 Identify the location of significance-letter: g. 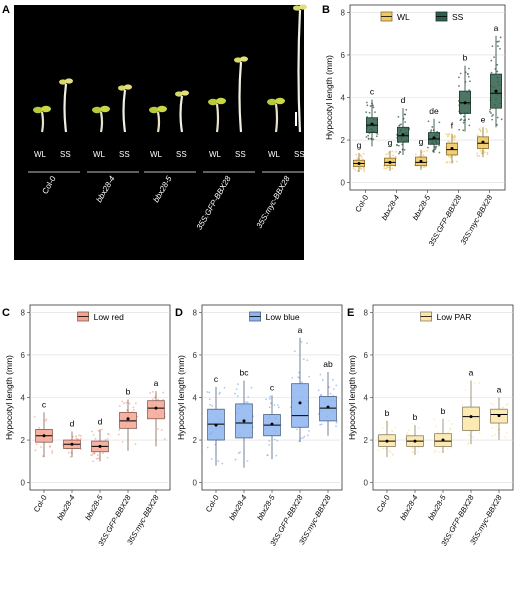
(390, 143).